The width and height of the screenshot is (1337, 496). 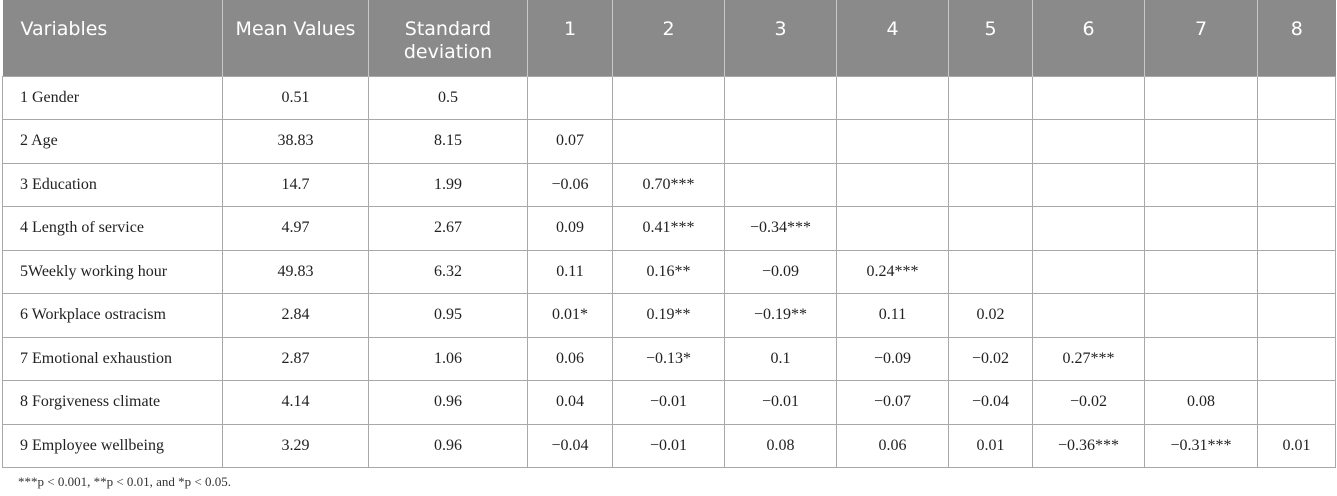 I want to click on table-cell: 0.5, so click(x=448, y=97).